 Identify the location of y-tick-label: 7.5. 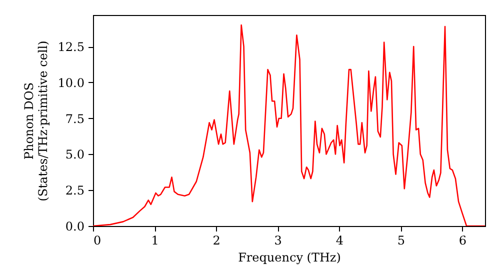
(74, 119).